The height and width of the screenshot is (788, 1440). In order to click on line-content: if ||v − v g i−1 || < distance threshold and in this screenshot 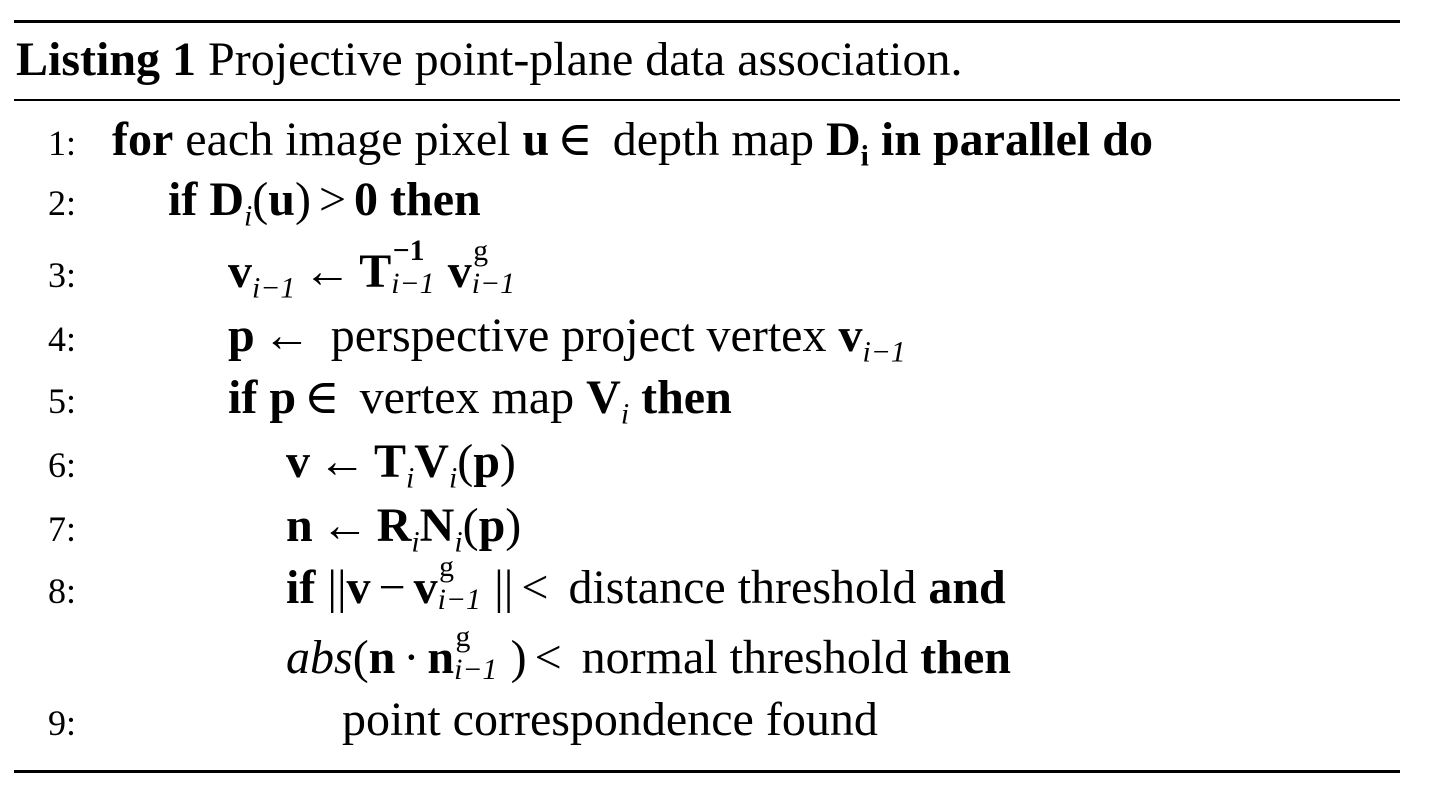, I will do `click(646, 582)`.